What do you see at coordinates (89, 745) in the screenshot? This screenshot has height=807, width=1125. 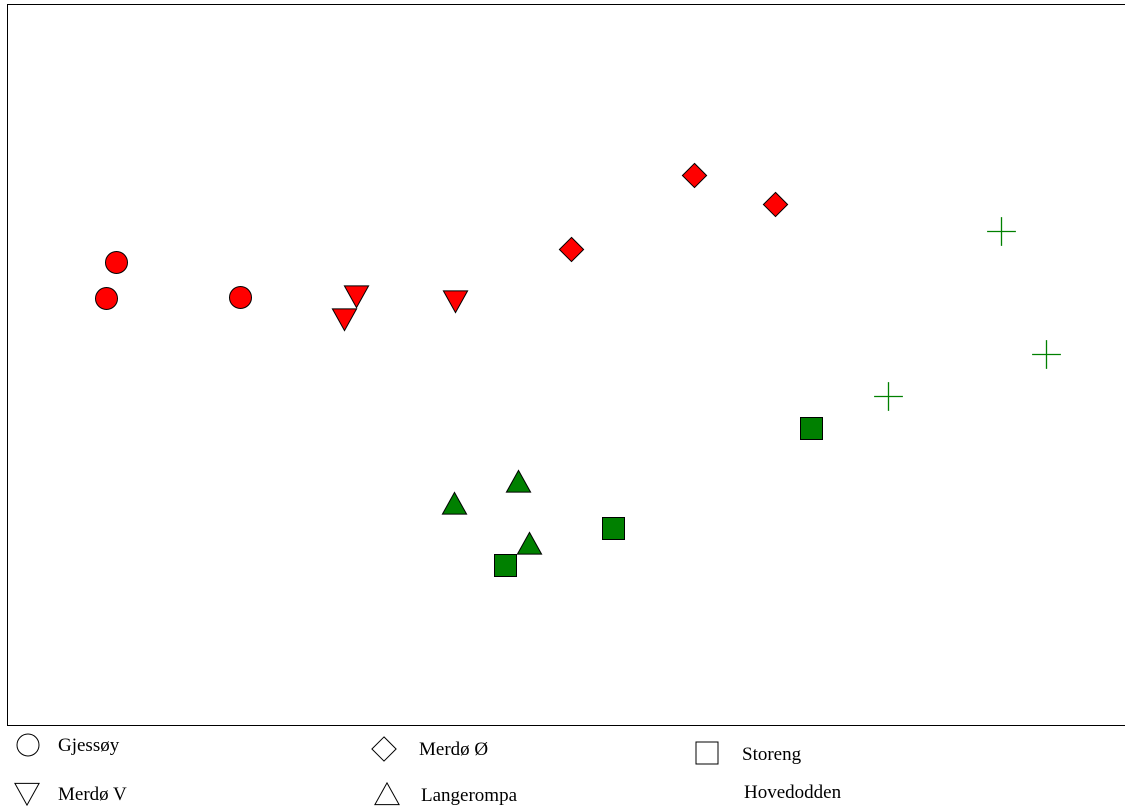 I see `legend-label: Gjessøy` at bounding box center [89, 745].